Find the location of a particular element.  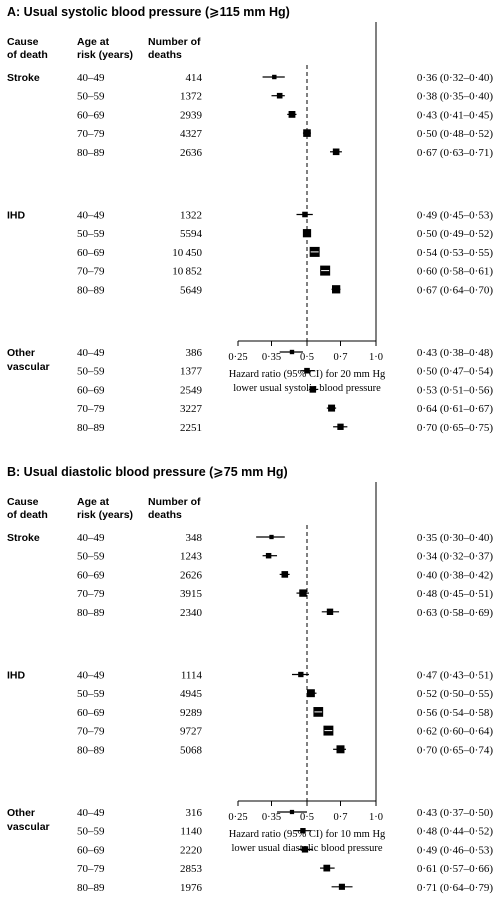

deaths-cell: 386 is located at coordinates (194, 353).